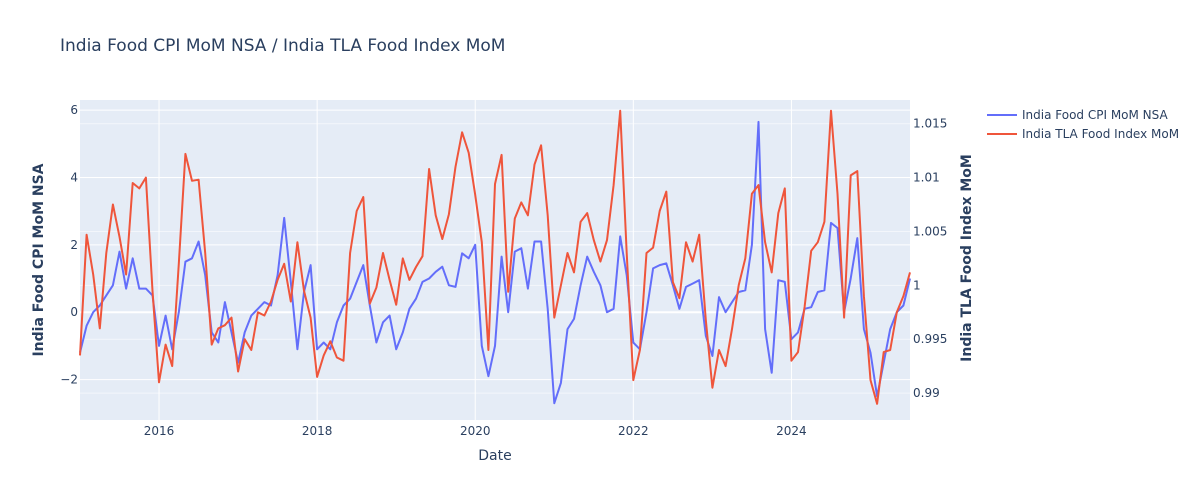 This screenshot has height=500, width=1200. I want to click on legend-item-series-1: India Food CPI MoM NSA, so click(1078, 115).